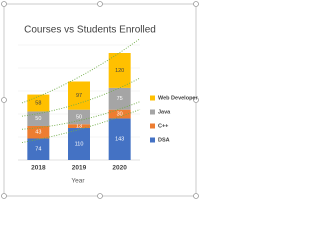 Image resolution: width=320 pixels, height=240 pixels. I want to click on x-axis-title: Year, so click(78, 181).